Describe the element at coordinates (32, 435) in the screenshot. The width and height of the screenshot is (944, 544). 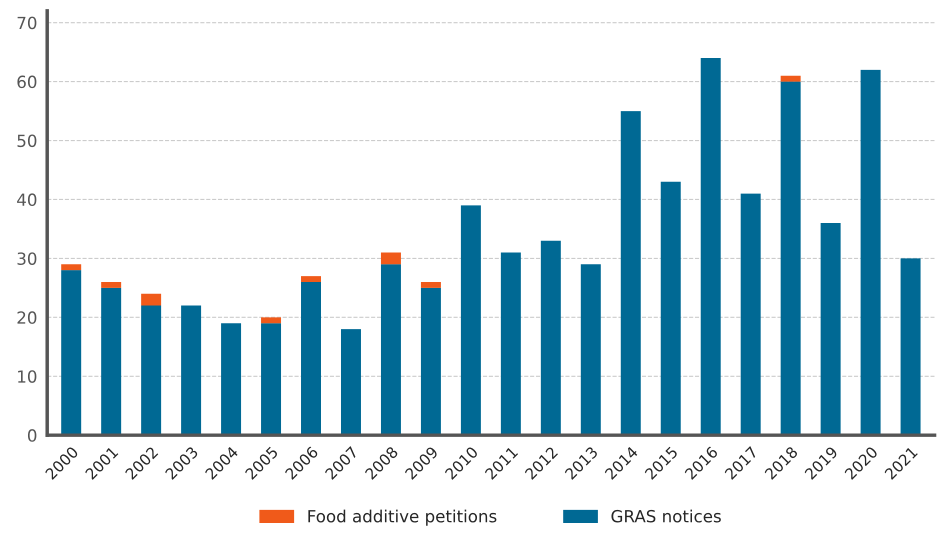
I see `y-tick-label: 0` at that location.